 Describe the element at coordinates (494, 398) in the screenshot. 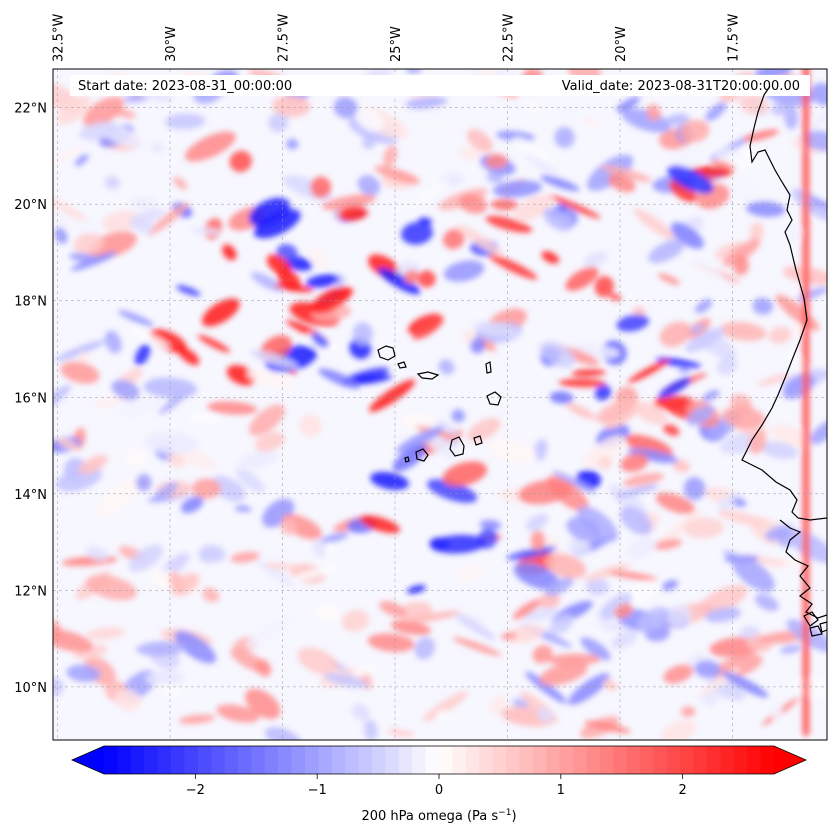

I see `island-boa-vista` at that location.